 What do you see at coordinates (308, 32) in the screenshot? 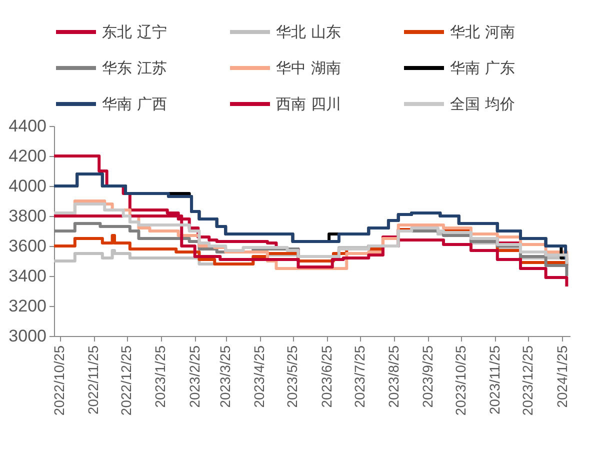
I see `legend-label: 华北 山东` at bounding box center [308, 32].